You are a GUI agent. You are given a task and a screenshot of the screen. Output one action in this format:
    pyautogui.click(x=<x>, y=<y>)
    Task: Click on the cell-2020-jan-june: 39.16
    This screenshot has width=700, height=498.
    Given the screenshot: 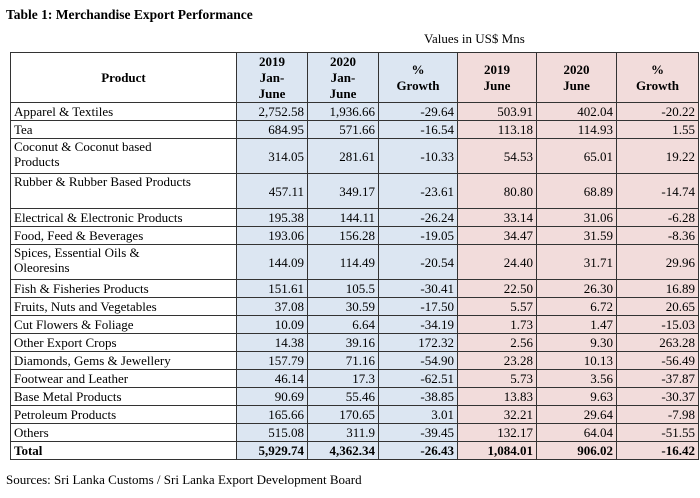 What is the action you would take?
    pyautogui.click(x=343, y=342)
    